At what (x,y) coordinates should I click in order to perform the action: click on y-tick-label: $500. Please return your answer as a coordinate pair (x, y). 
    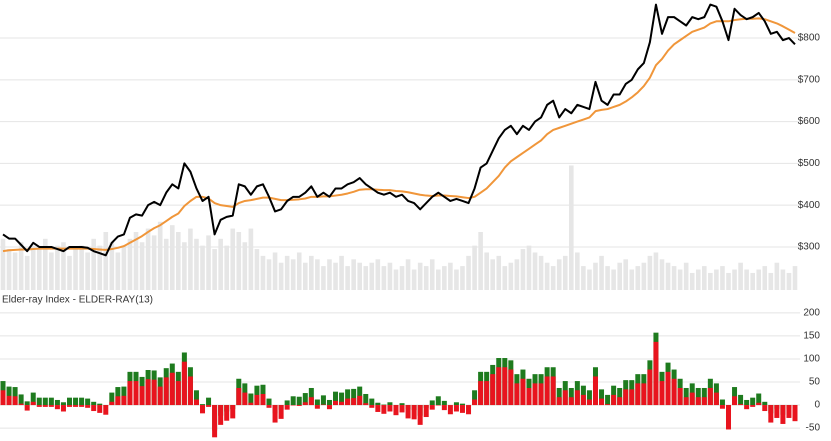
    Looking at the image, I should click on (809, 163).